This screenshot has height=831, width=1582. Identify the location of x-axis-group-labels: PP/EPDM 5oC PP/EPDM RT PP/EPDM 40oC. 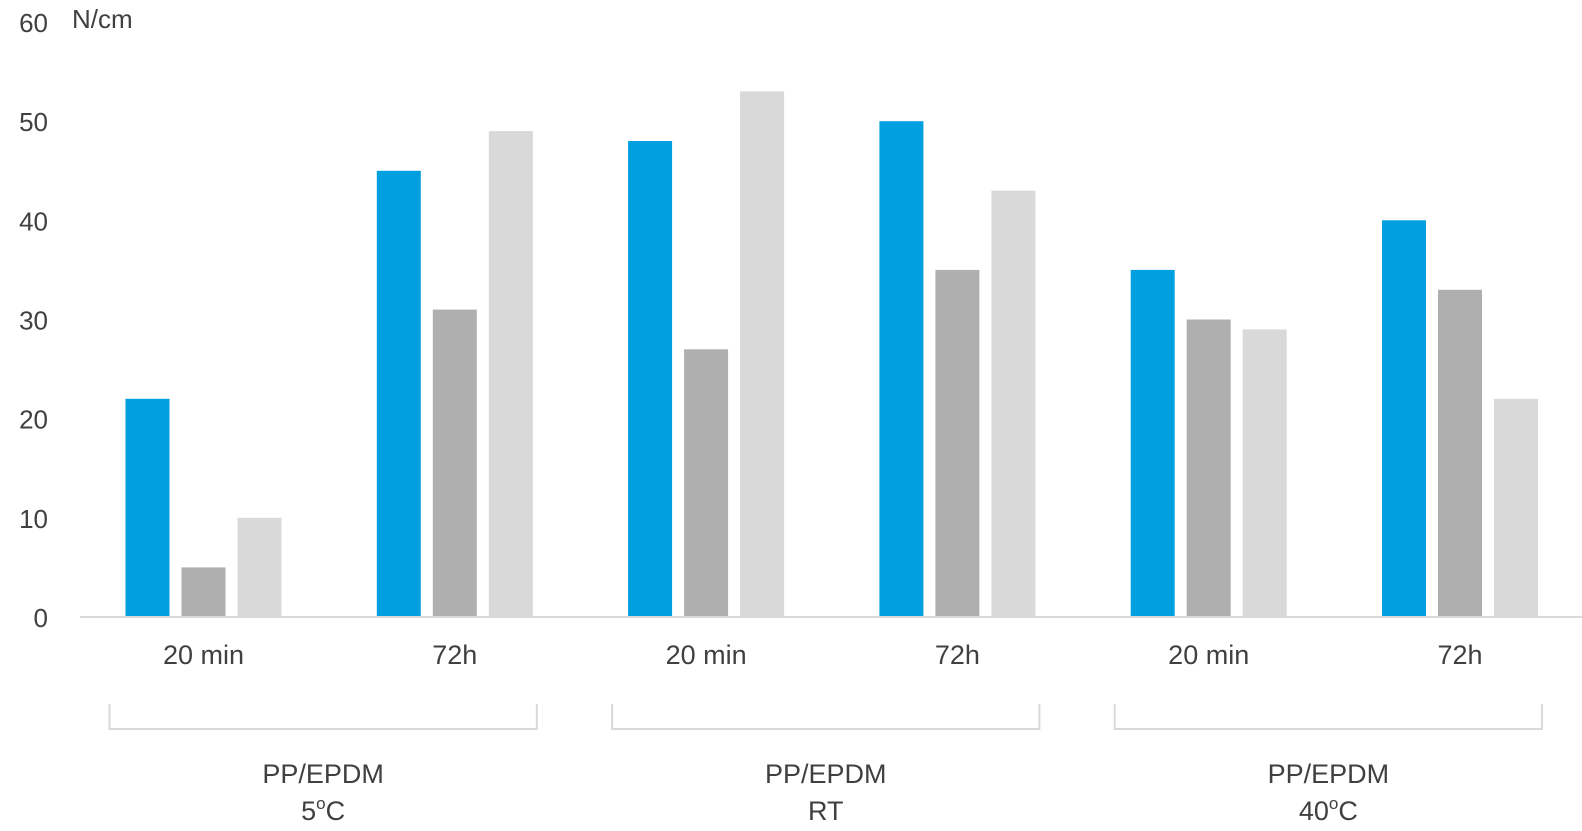
(825, 765).